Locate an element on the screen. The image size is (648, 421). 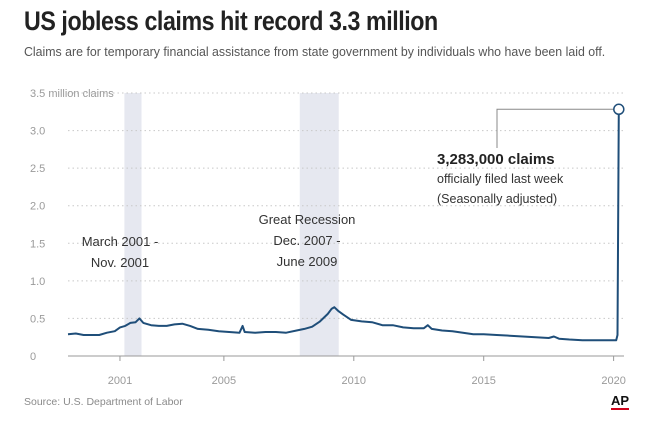
y-tick-label: 0.5 is located at coordinates (37, 319).